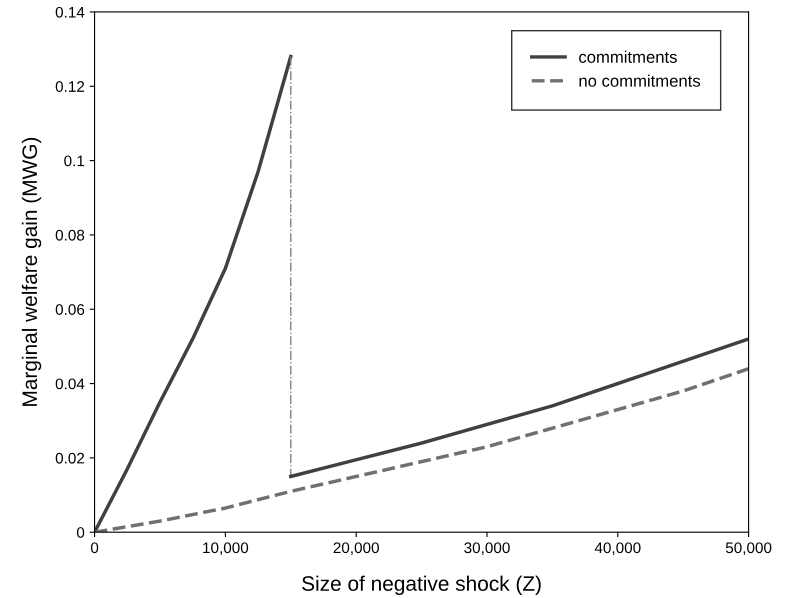  I want to click on y-tick-label: 0.06, so click(70, 309).